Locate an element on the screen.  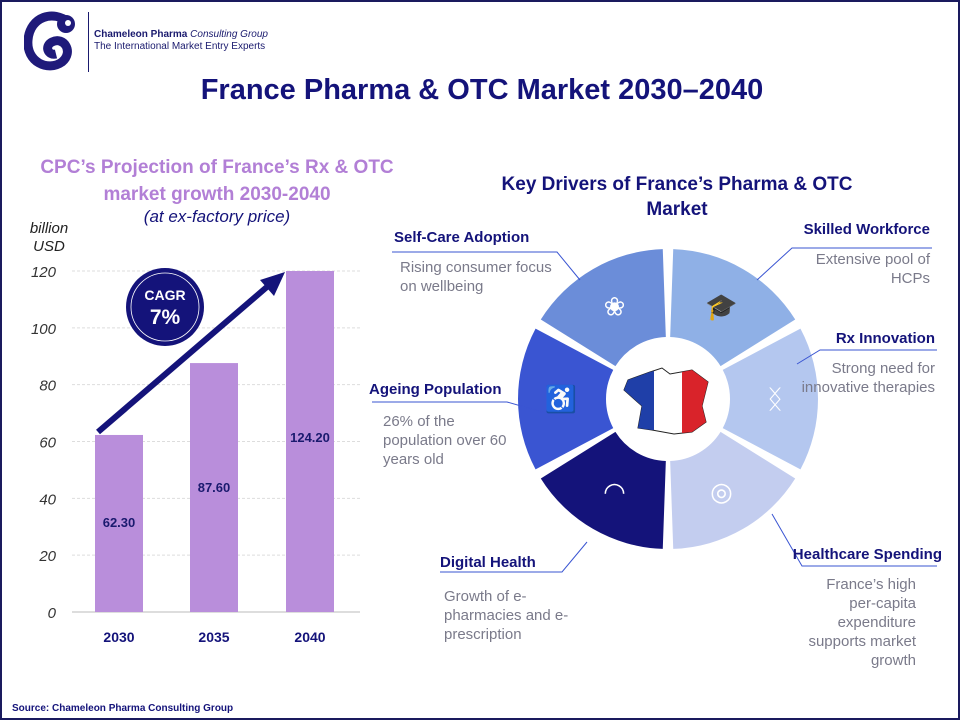
cagr-badge-ring is located at coordinates (165, 307).